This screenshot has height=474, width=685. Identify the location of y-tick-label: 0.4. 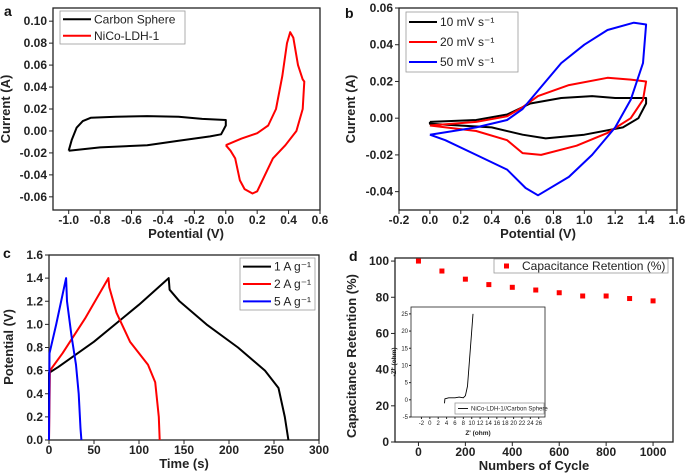
(34, 394).